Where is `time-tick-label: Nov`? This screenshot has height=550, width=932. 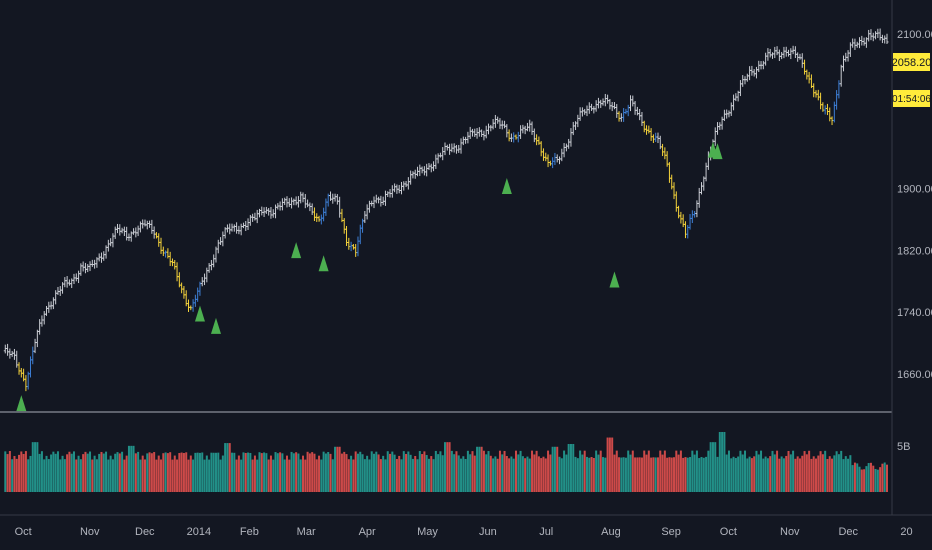
time-tick-label: Nov is located at coordinates (90, 532).